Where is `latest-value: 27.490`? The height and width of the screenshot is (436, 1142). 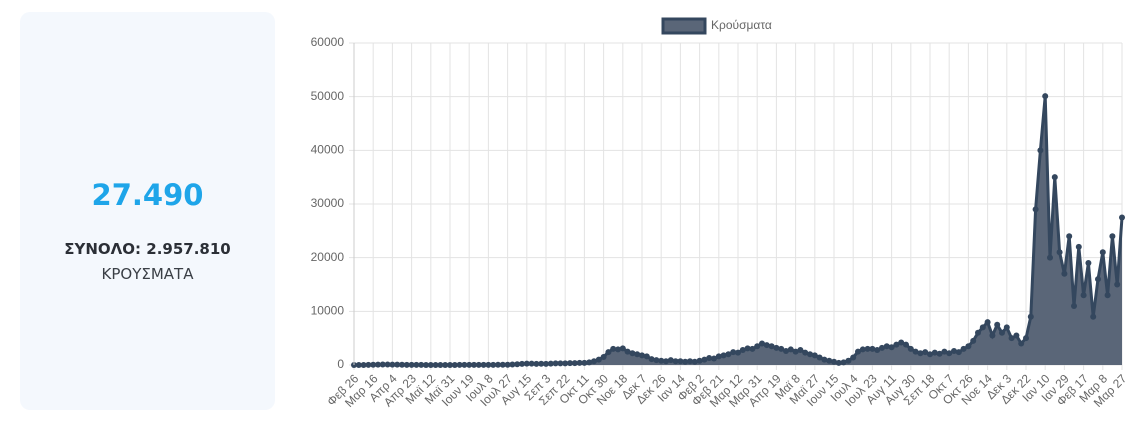 latest-value: 27.490 is located at coordinates (147, 195).